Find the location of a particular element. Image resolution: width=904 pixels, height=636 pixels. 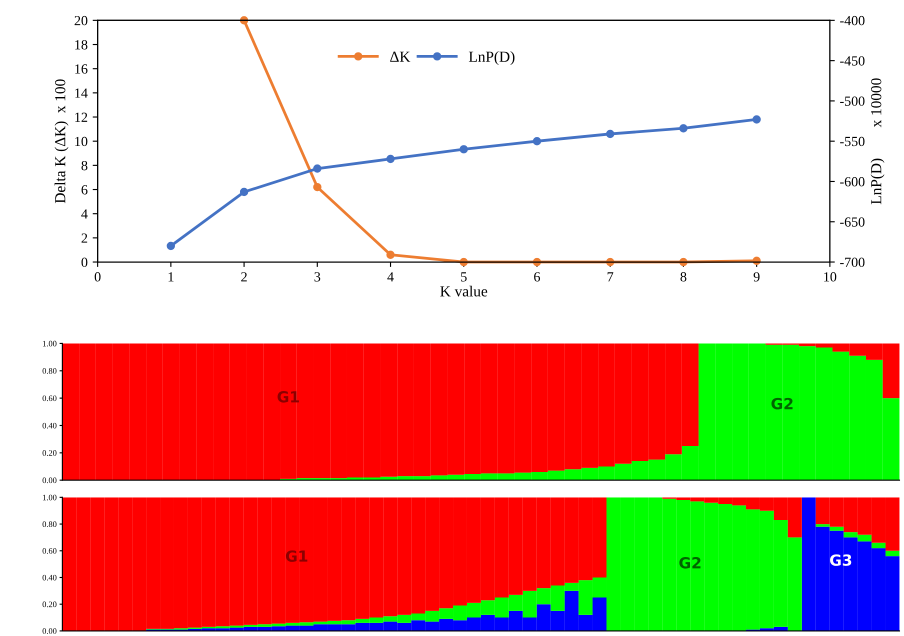

annotation: G3 is located at coordinates (841, 560).